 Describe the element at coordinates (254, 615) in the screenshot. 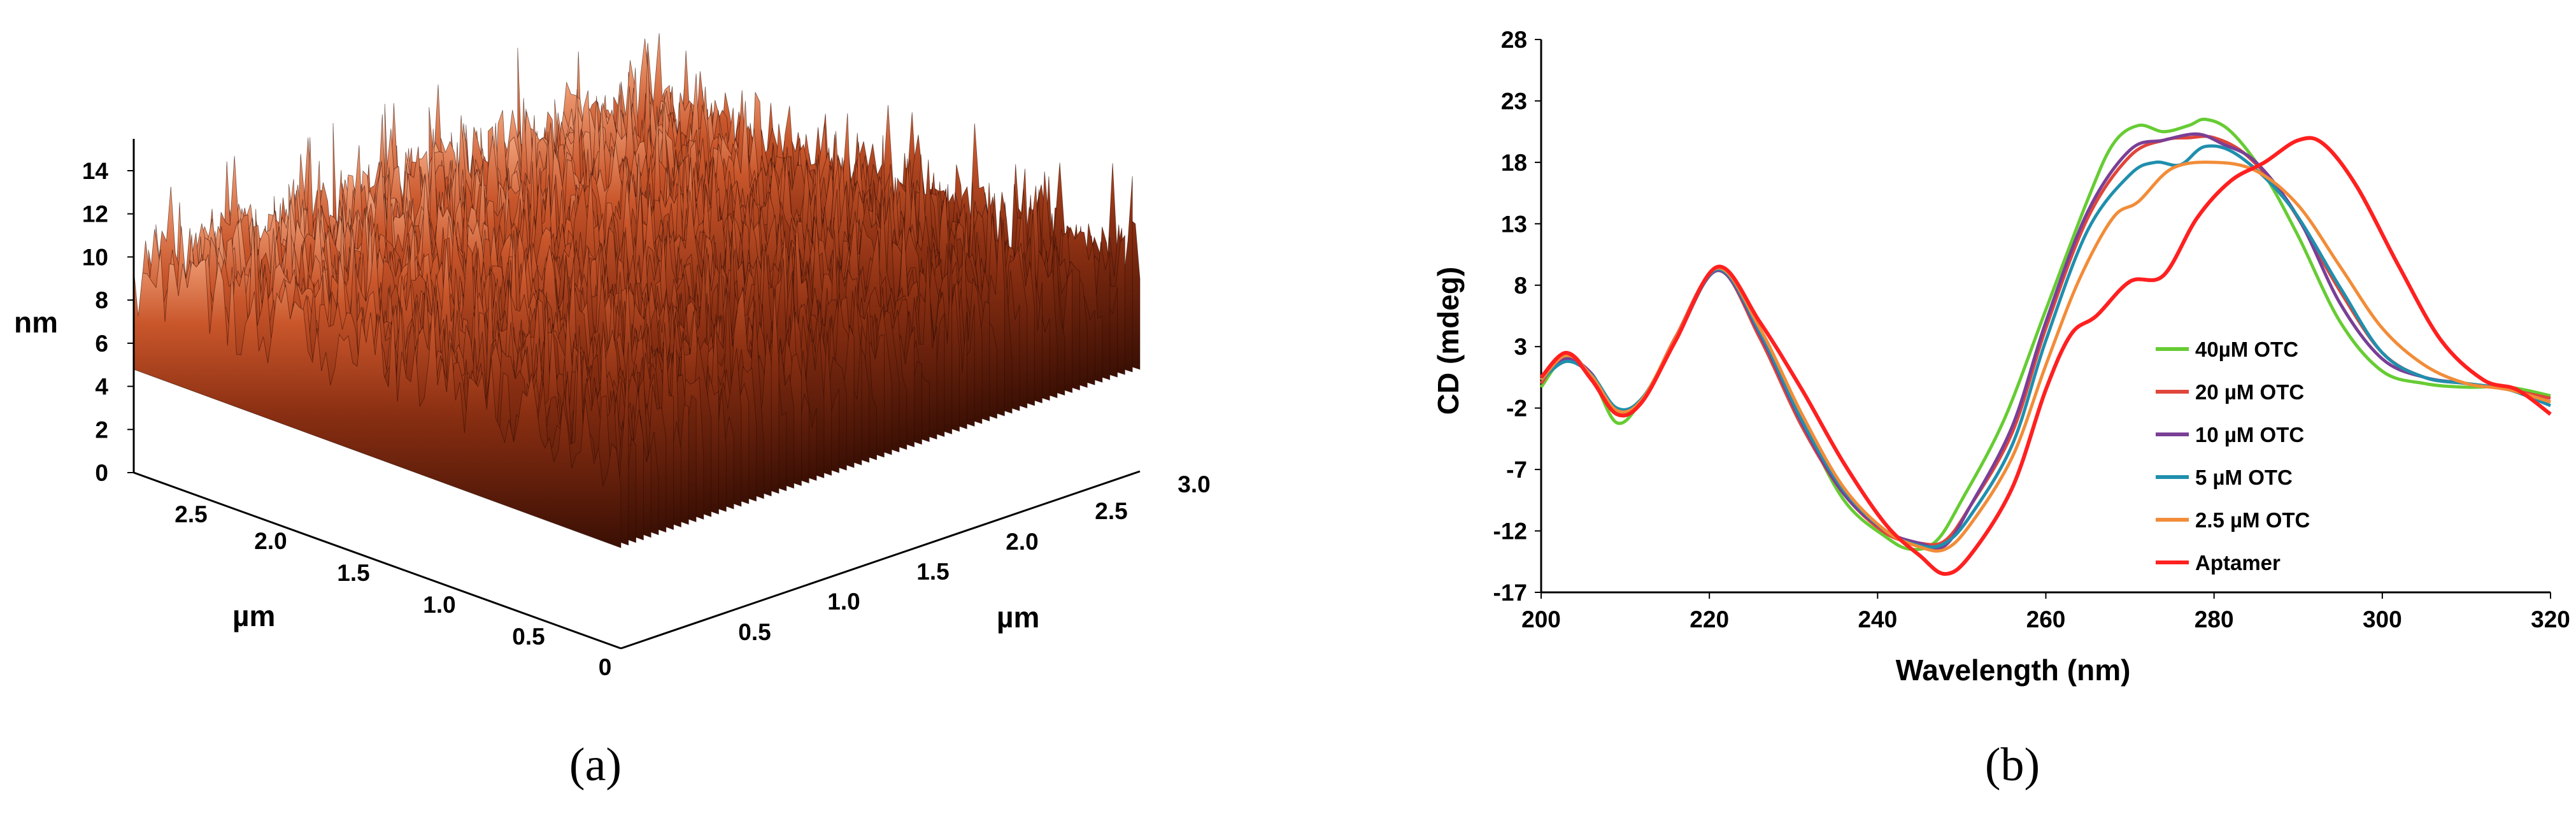

I see `x-axis-title: µm` at that location.